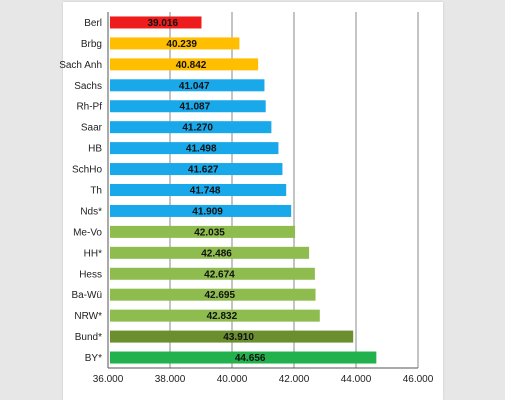  Describe the element at coordinates (93, 253) in the screenshot. I see `category-label: HH*` at that location.